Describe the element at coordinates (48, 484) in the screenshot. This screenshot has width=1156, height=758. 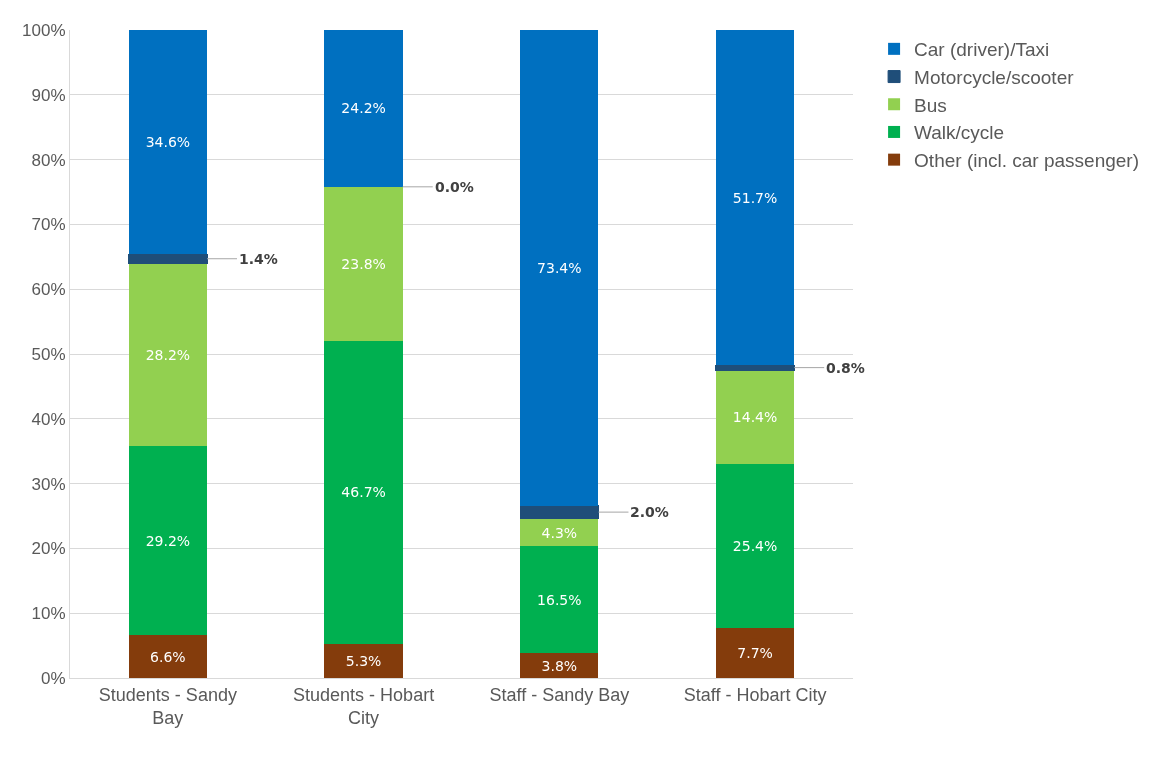
I see `y-tick-label: 30%` at that location.